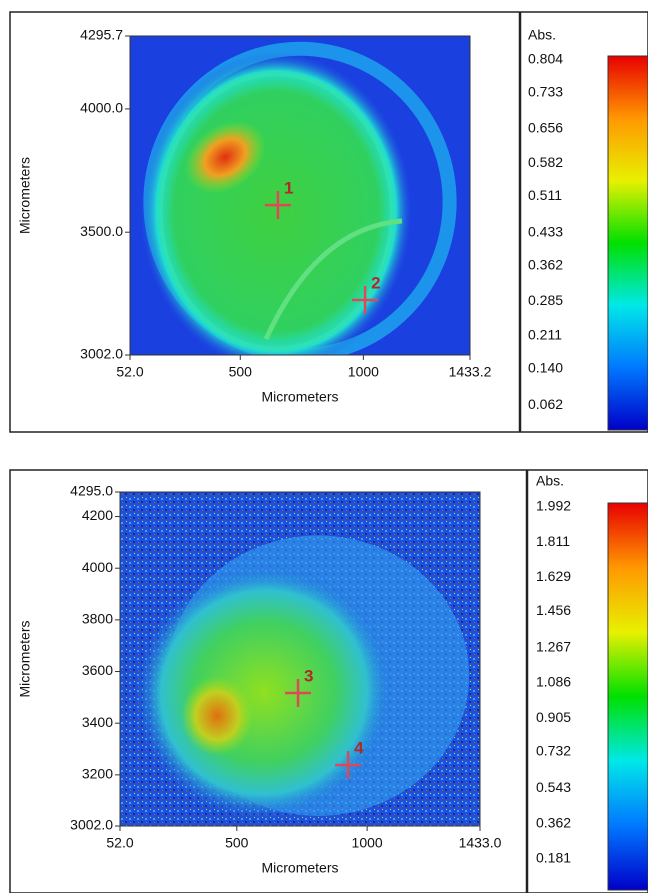 This screenshot has width=648, height=893. I want to click on marker-label: 4, so click(359, 748).